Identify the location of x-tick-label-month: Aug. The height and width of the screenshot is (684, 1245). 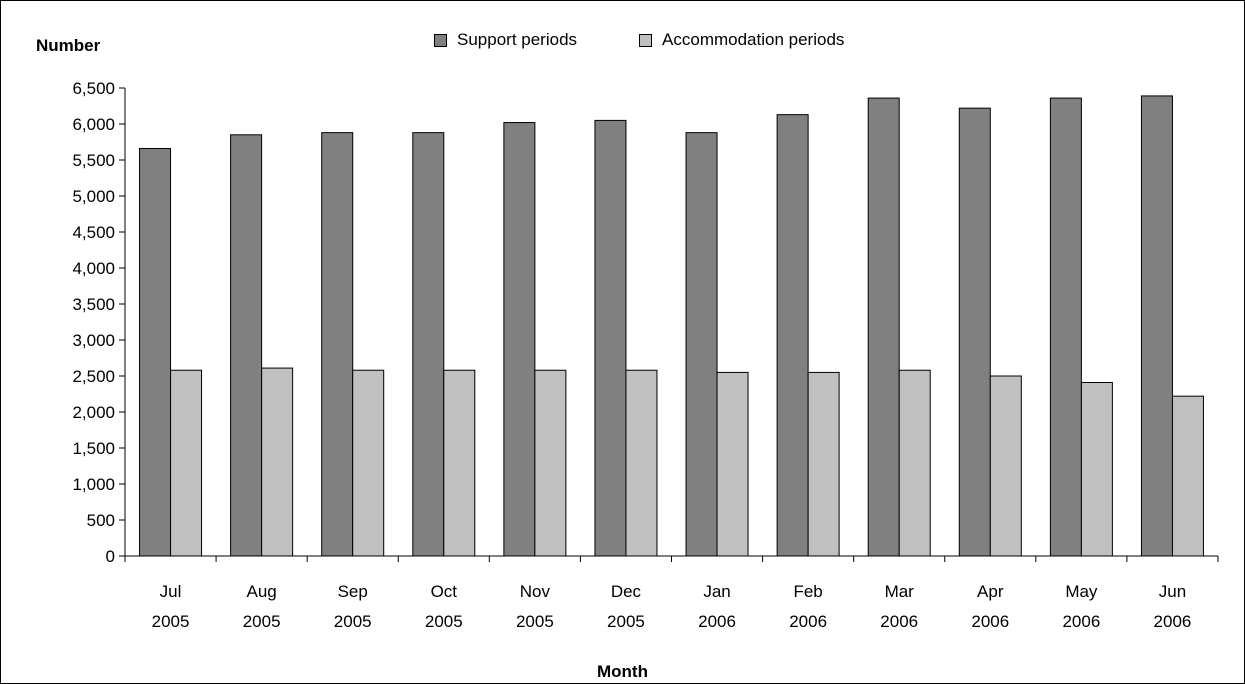
(262, 591).